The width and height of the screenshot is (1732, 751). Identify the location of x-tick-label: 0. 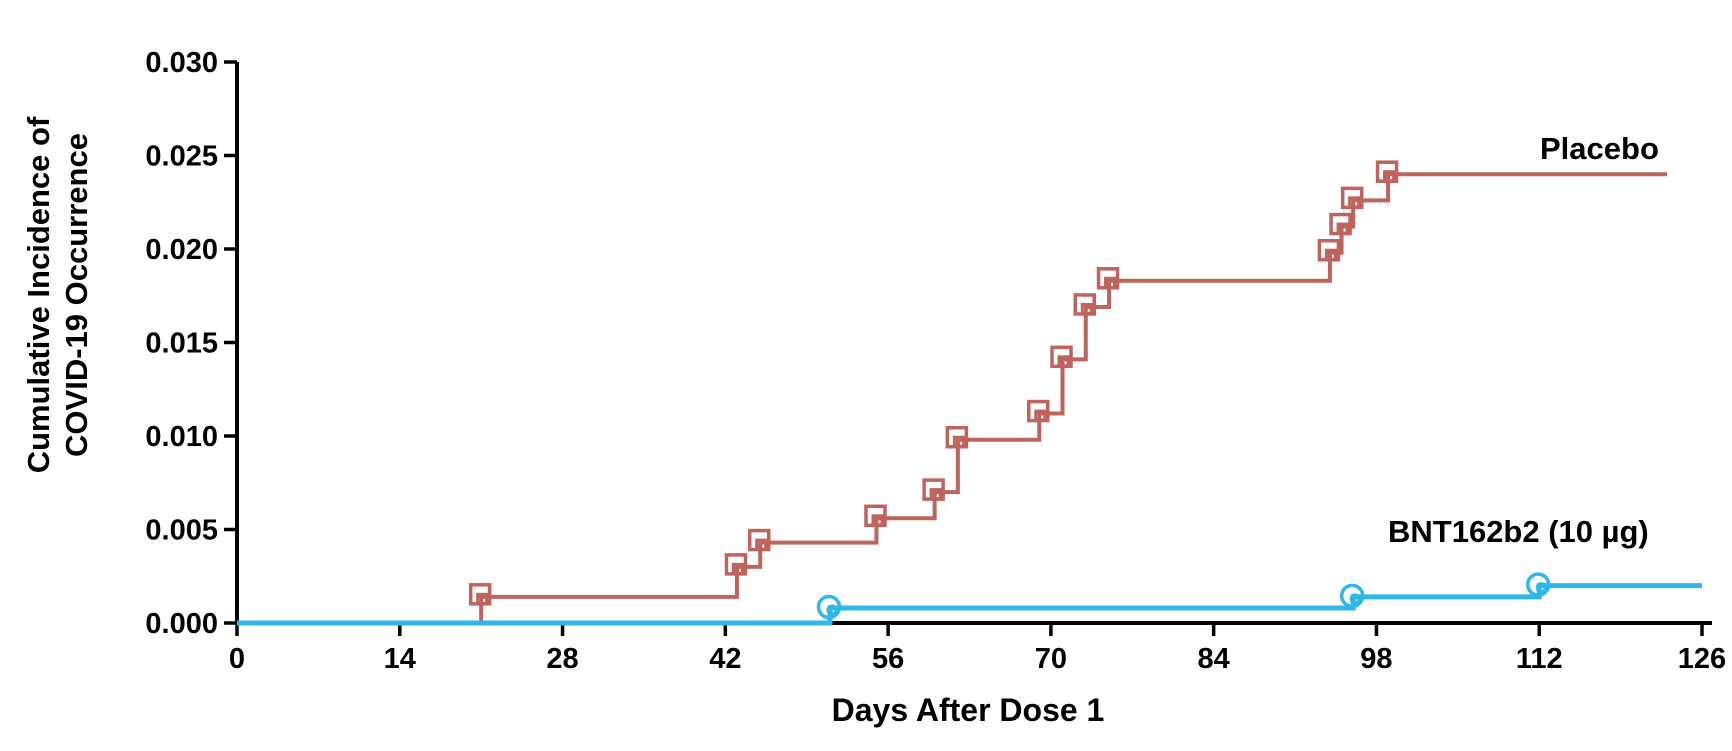
(237, 659).